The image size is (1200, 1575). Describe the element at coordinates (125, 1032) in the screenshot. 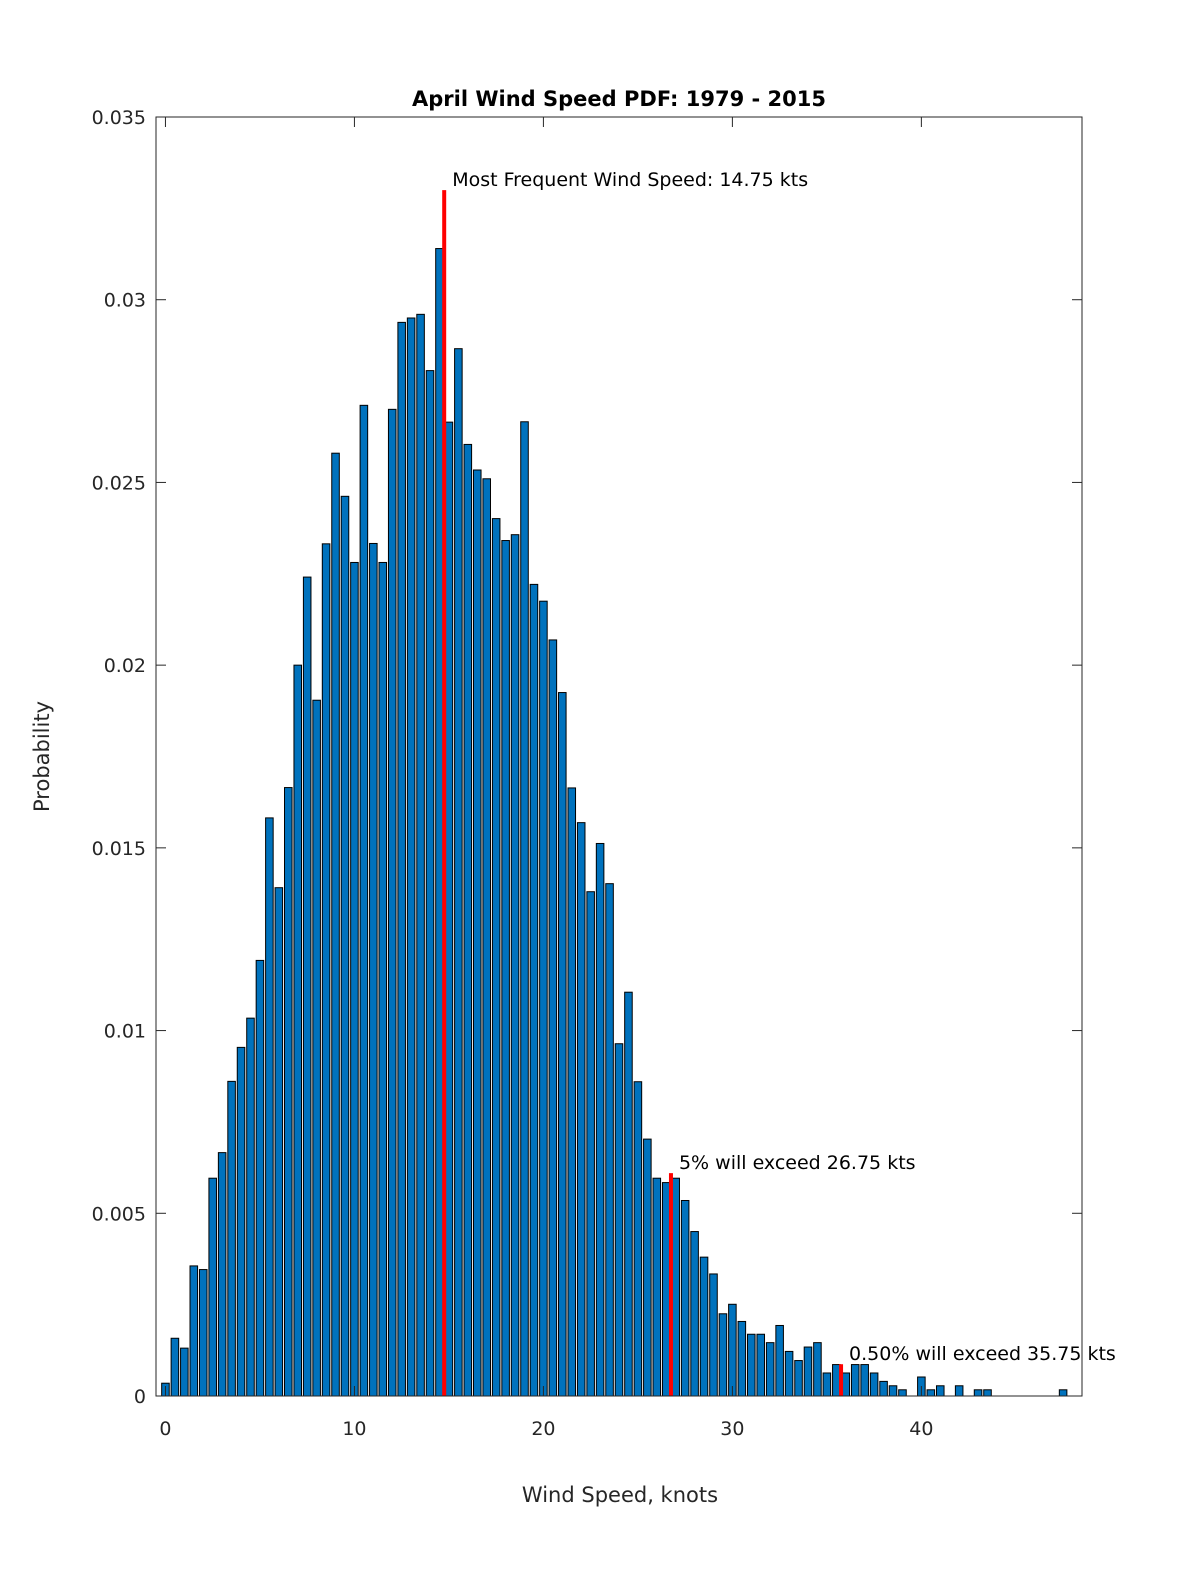

I see `y-tick-label: 0.01` at that location.